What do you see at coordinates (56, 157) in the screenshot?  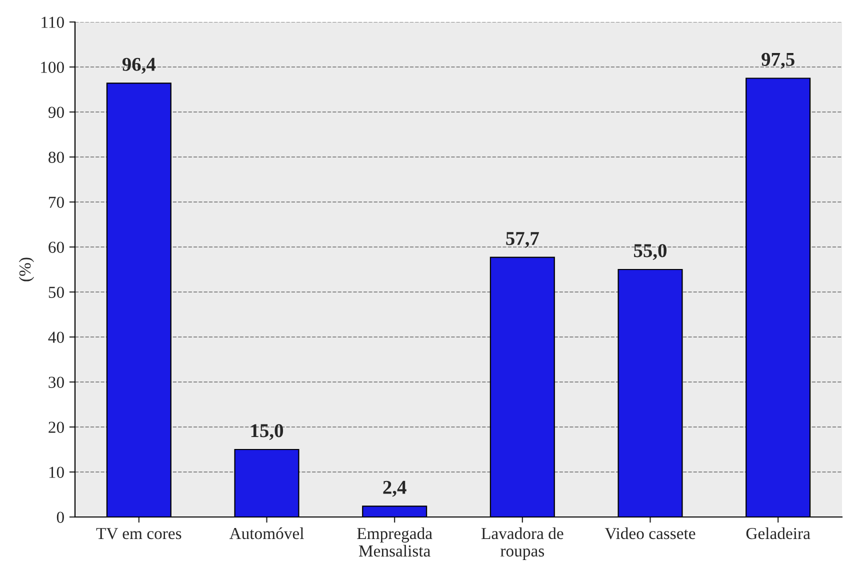 I see `y-tick-label: 80` at bounding box center [56, 157].